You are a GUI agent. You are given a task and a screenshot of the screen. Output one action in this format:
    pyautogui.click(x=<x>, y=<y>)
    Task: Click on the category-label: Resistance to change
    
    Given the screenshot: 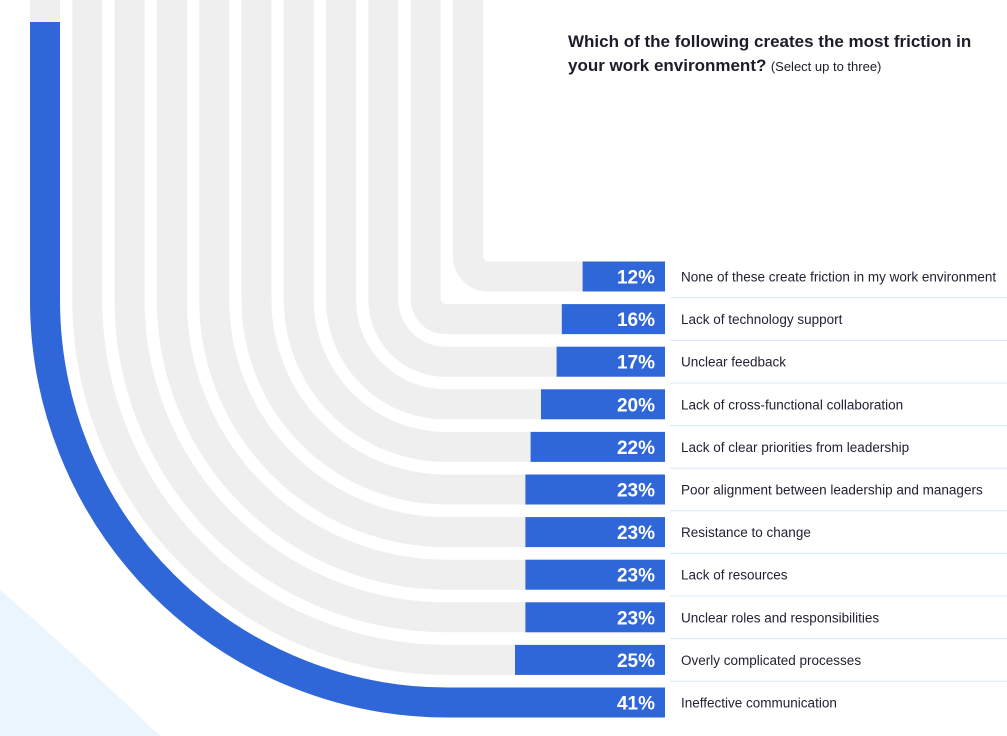 What is the action you would take?
    pyautogui.click(x=746, y=532)
    